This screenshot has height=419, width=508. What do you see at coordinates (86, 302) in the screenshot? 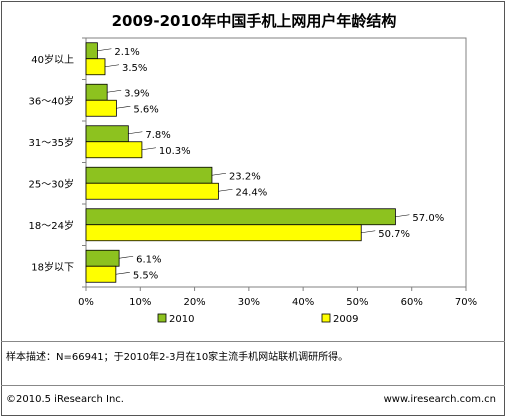
I see `x-tick-label: 0%` at bounding box center [86, 302].